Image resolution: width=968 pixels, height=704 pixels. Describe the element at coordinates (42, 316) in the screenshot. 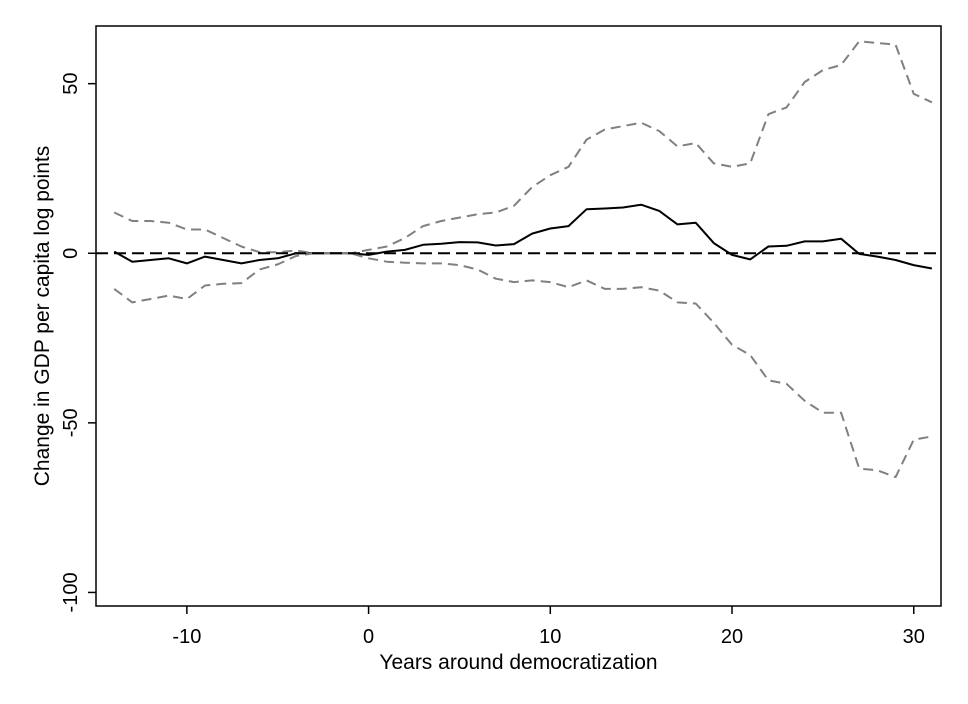

I see `y-axis-title: Change in GDP per capita log points` at that location.